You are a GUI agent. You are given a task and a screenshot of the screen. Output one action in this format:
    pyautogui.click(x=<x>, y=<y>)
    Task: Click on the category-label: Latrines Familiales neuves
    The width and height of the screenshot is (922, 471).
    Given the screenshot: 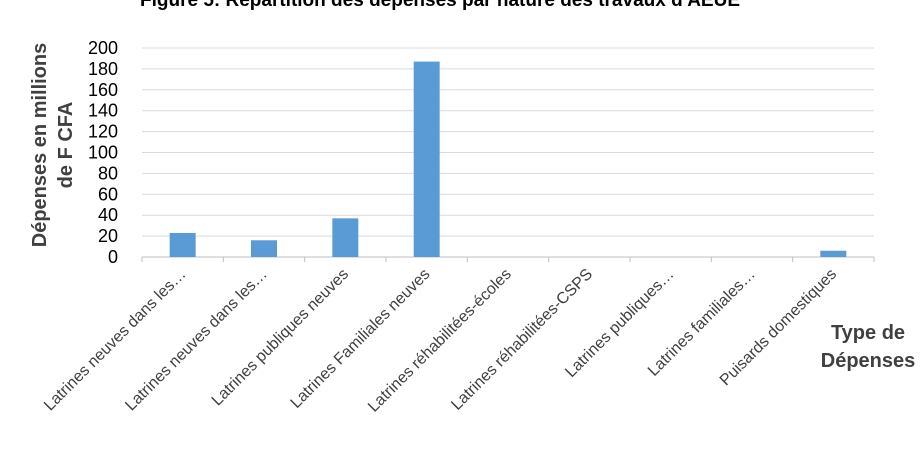 What is the action you would take?
    pyautogui.click(x=361, y=339)
    